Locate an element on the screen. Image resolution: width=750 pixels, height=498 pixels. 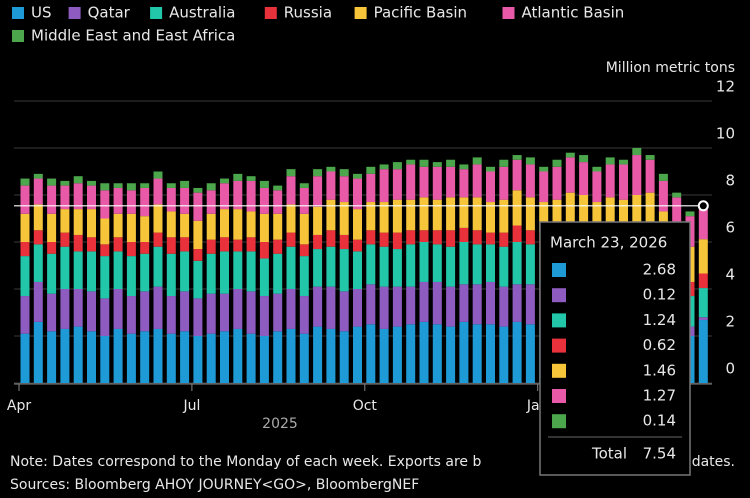
tooltip-value: 0.14 is located at coordinates (659, 421).